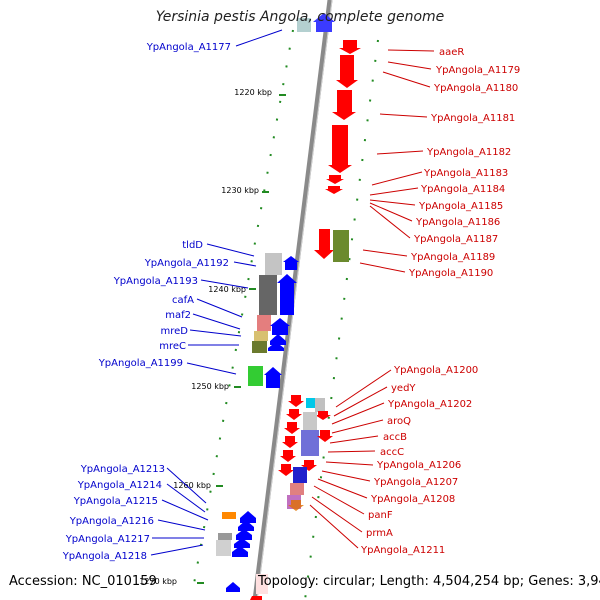 The height and width of the screenshot is (600, 600). What do you see at coordinates (188, 47) in the screenshot?
I see `gene-label: YpAngola_A1177` at bounding box center [188, 47].